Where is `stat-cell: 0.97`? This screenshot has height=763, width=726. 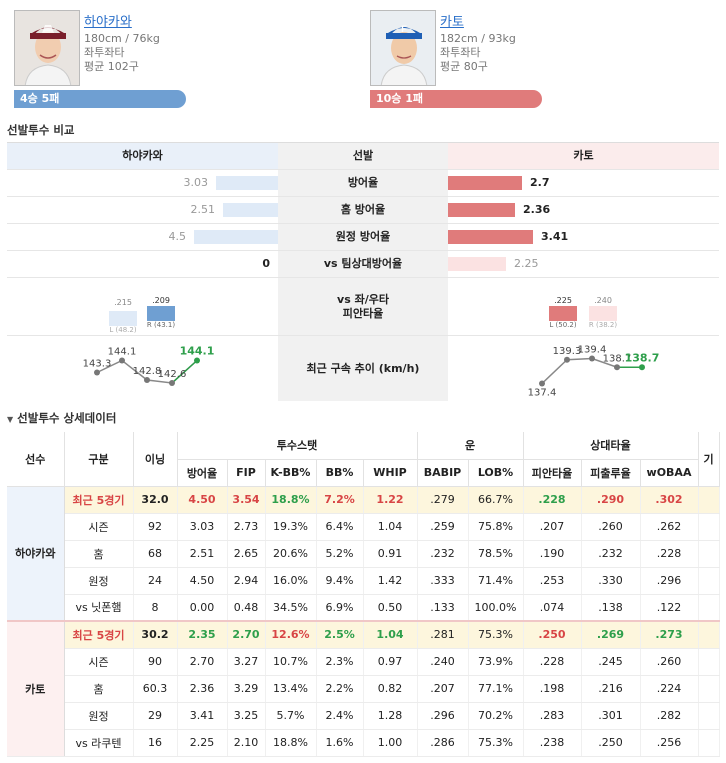 stat-cell: 0.97 is located at coordinates (390, 662).